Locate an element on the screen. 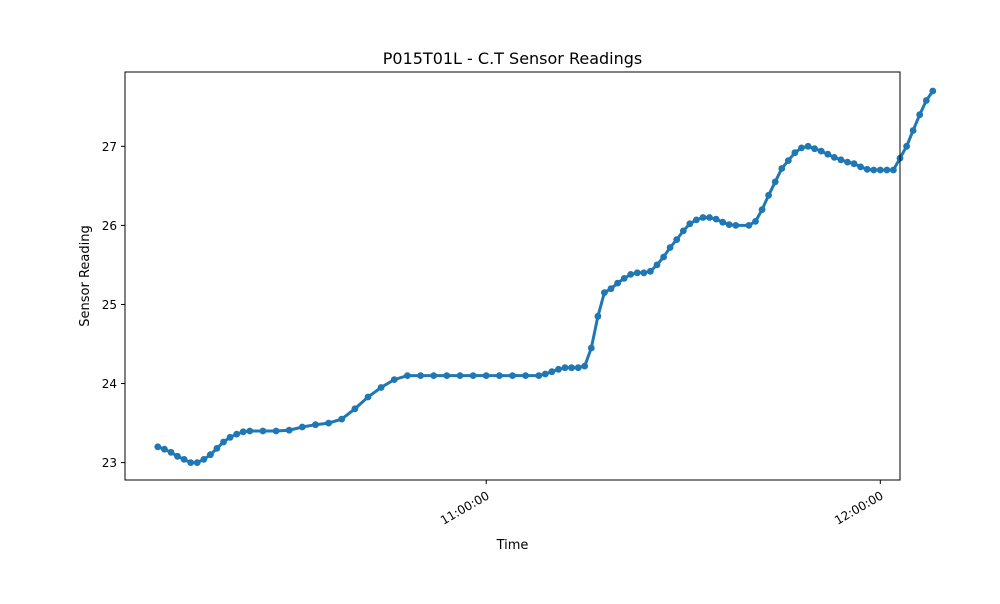 The image size is (1000, 604). y-tick-label: 25 is located at coordinates (109, 305).